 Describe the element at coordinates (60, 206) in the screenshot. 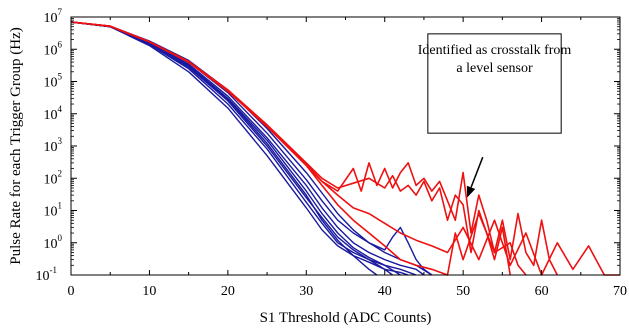

I see `y-tick-exponent: 1` at that location.